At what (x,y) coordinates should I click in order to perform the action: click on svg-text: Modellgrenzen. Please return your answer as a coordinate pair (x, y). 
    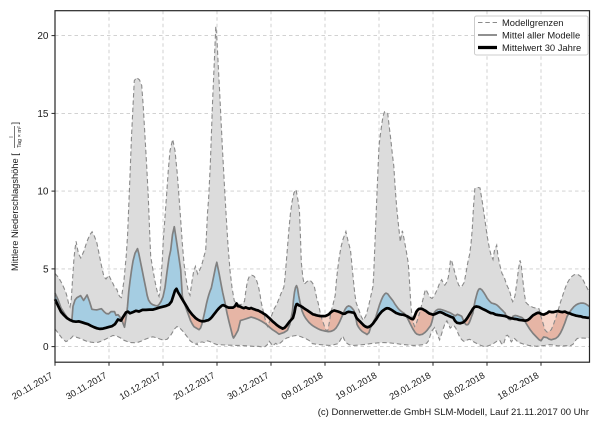
    Looking at the image, I should click on (533, 22).